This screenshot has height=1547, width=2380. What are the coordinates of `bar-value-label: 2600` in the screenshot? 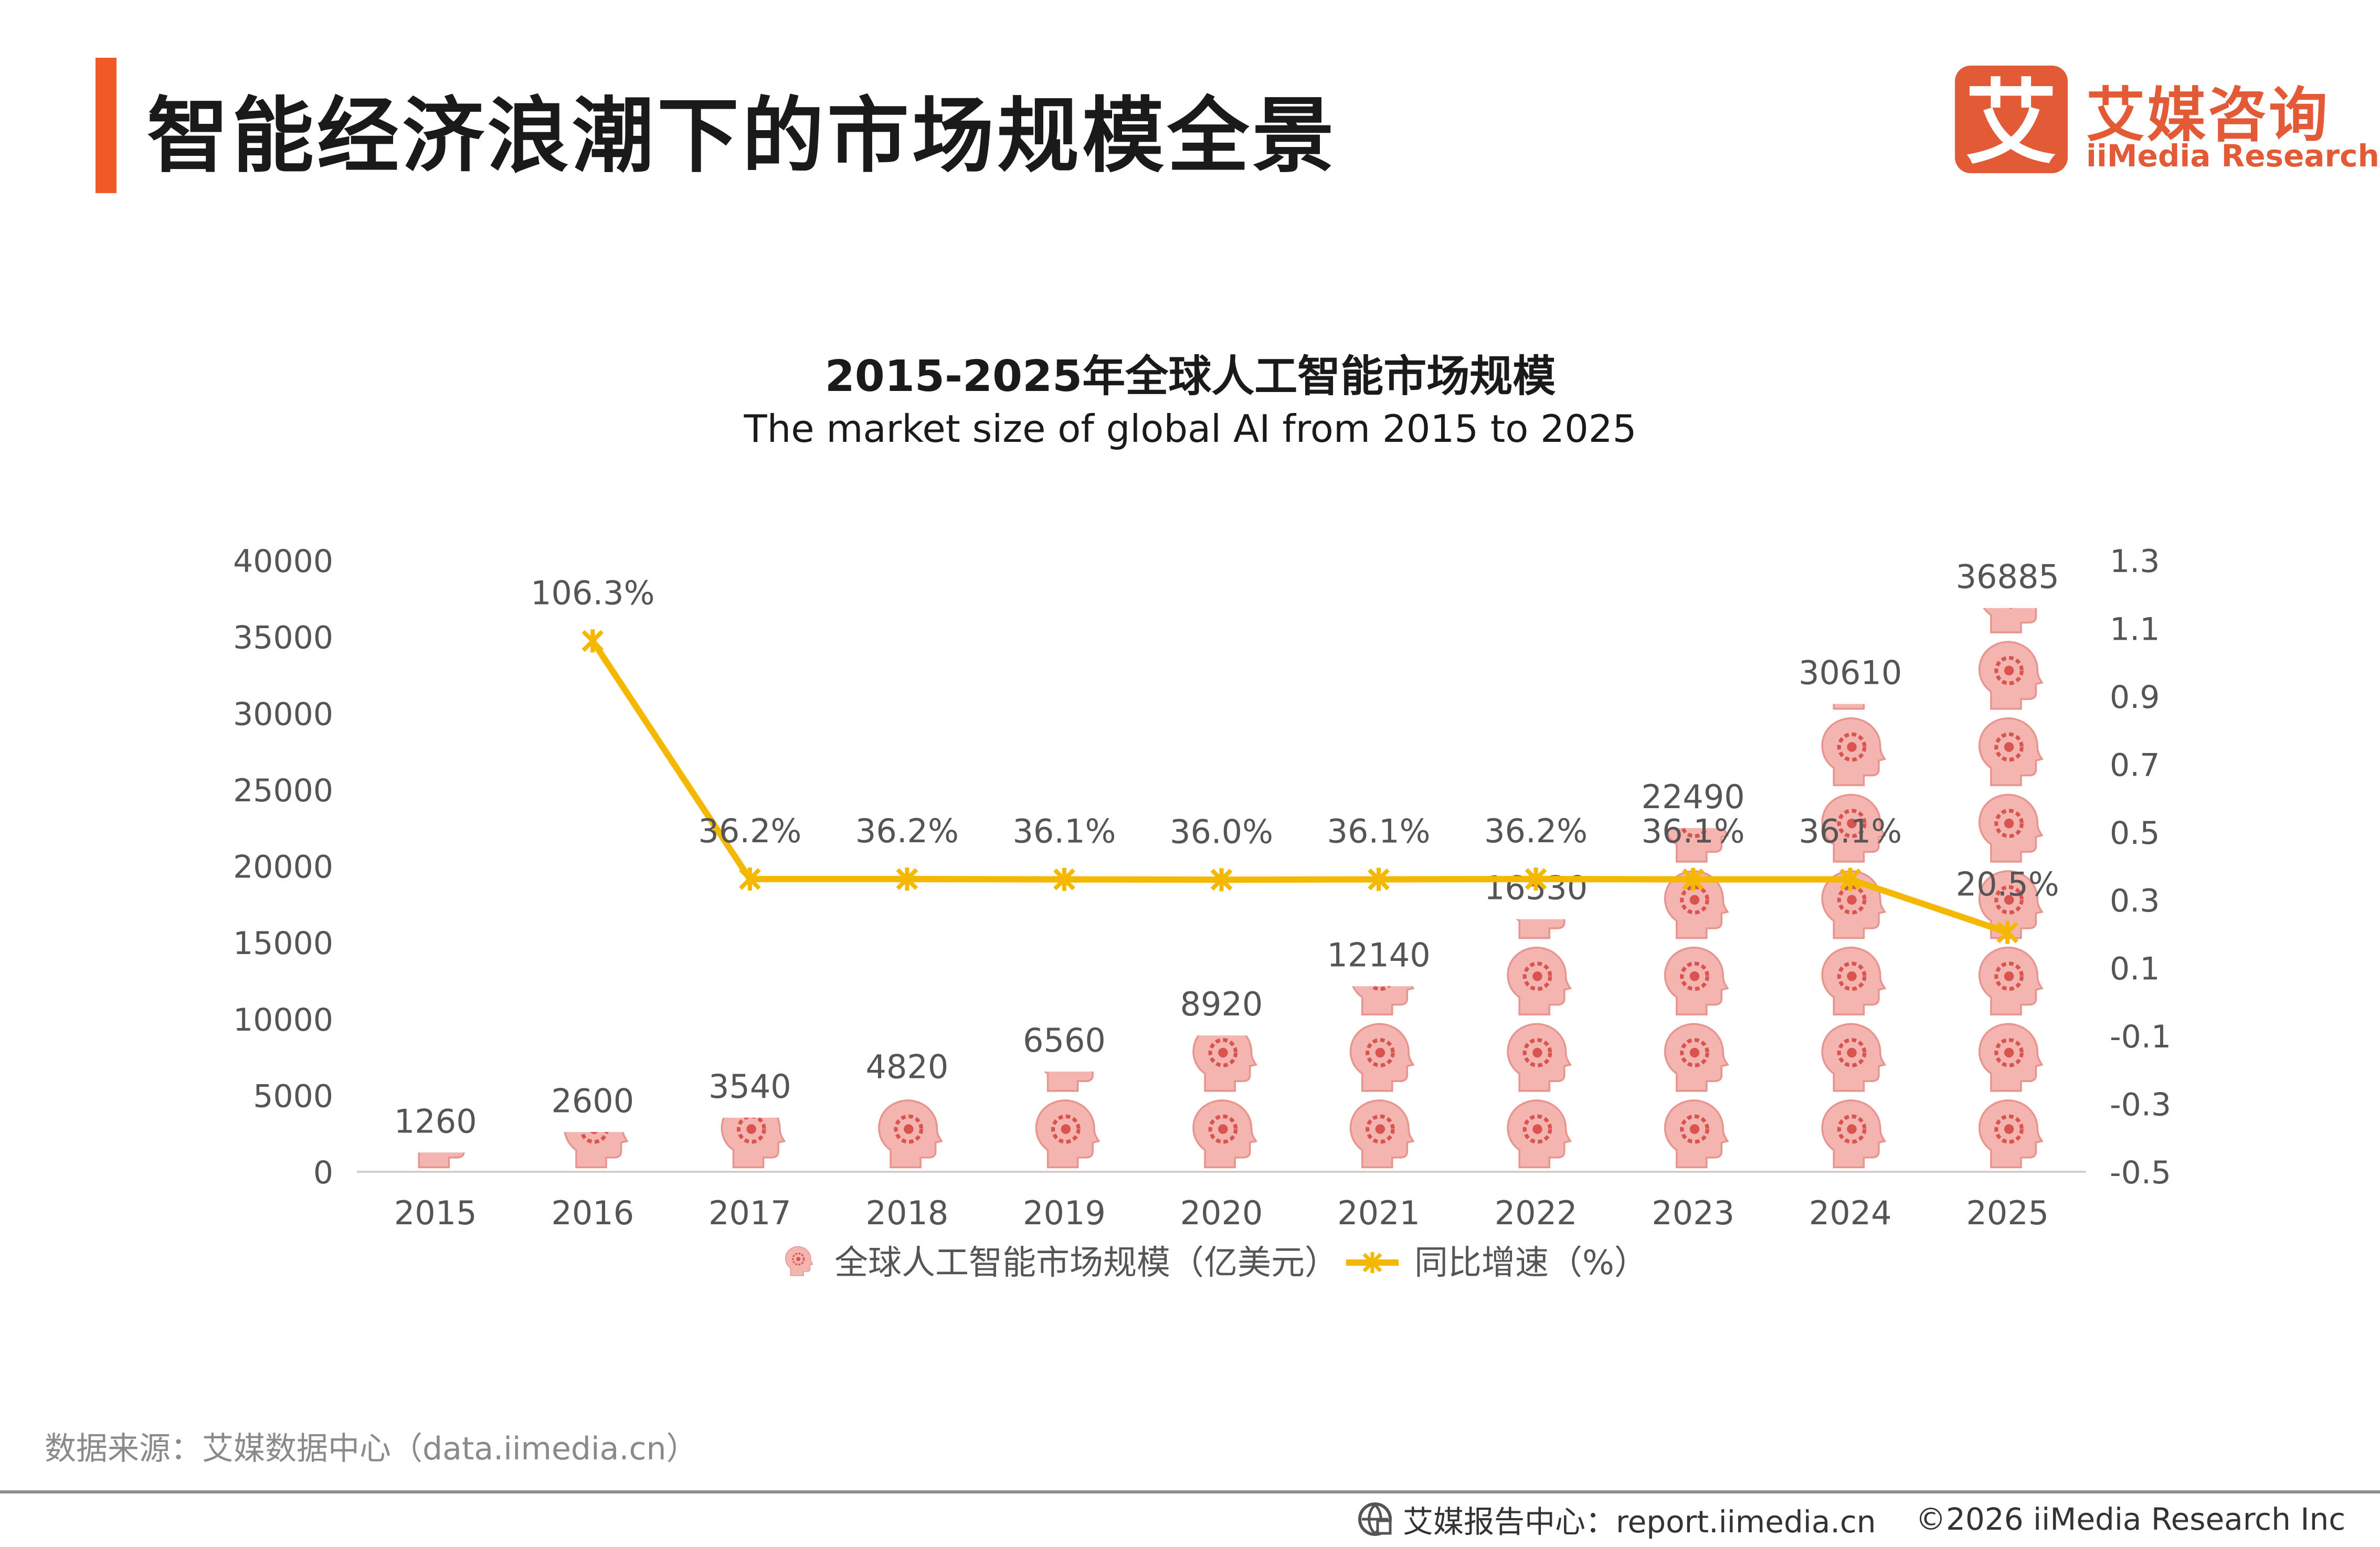 It's located at (592, 1101).